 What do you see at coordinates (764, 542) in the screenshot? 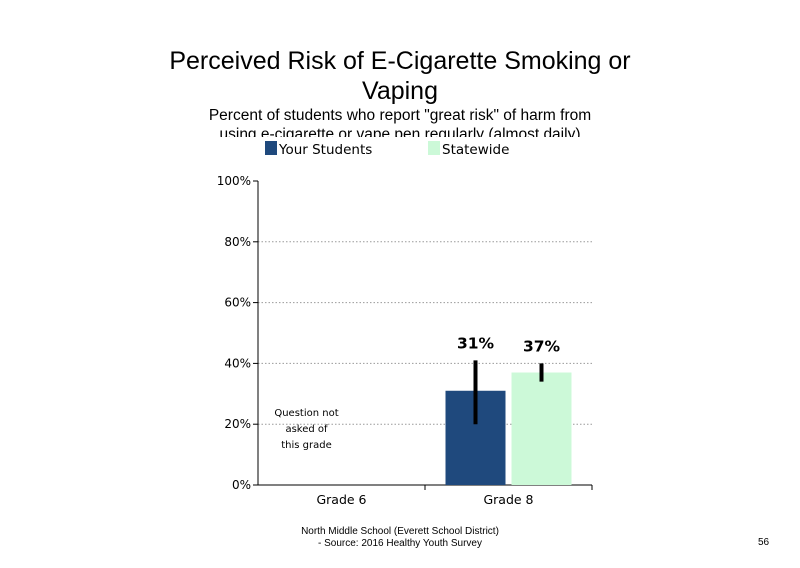
I see `page-number: 56` at bounding box center [764, 542].